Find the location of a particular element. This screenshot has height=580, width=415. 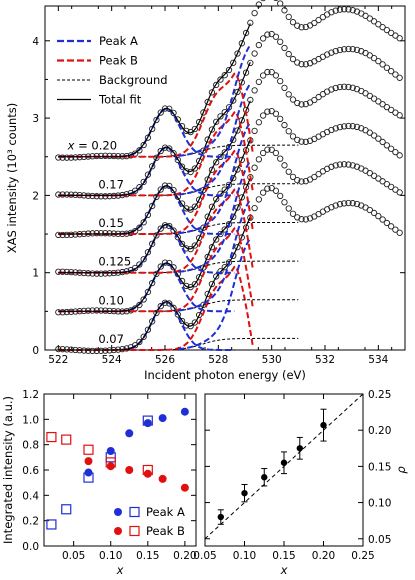

bl-legend-label: Peak A is located at coordinates (165, 512).